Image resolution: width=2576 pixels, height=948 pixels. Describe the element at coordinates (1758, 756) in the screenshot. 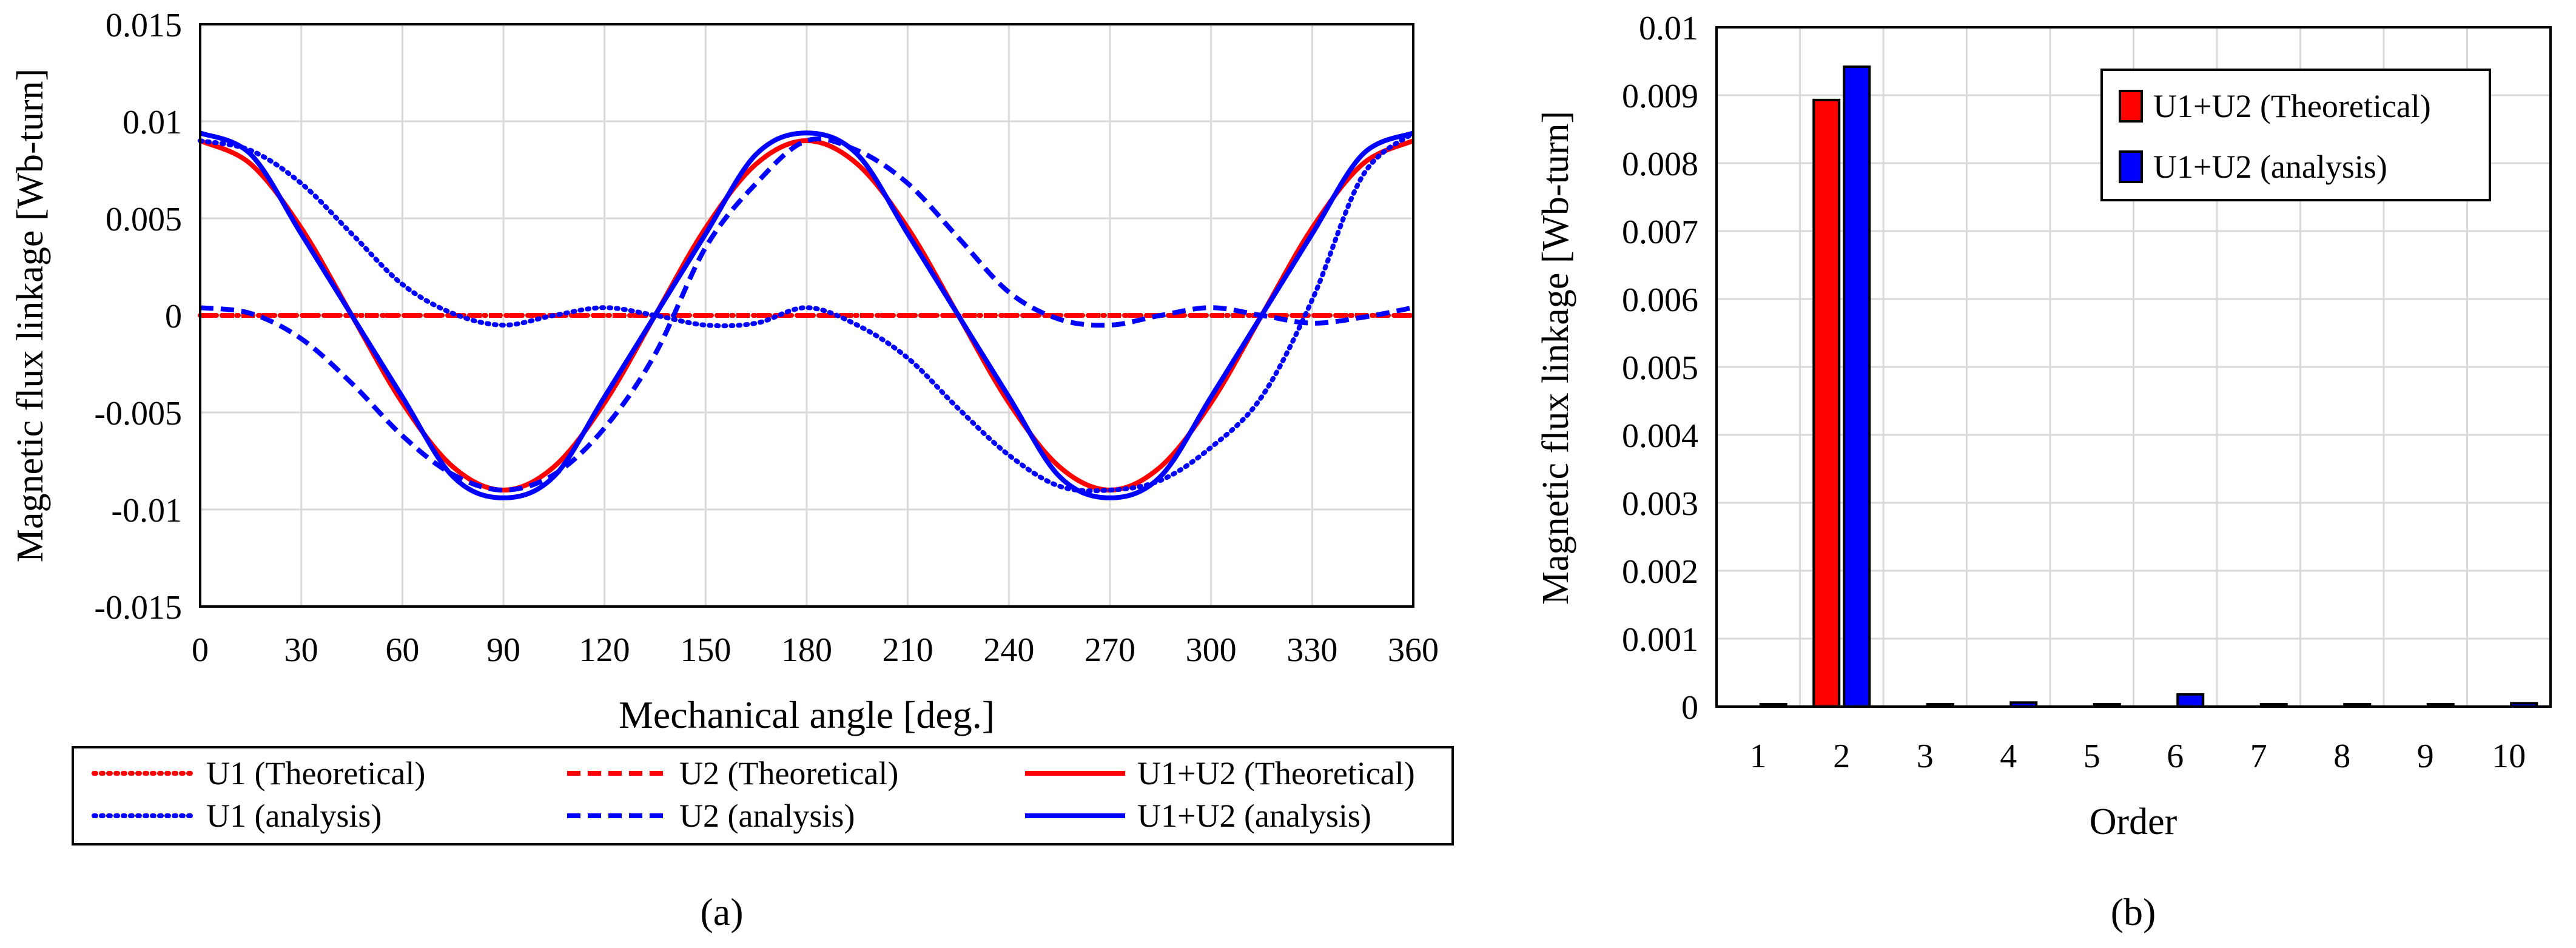

I see `x-tick-label: 1` at that location.